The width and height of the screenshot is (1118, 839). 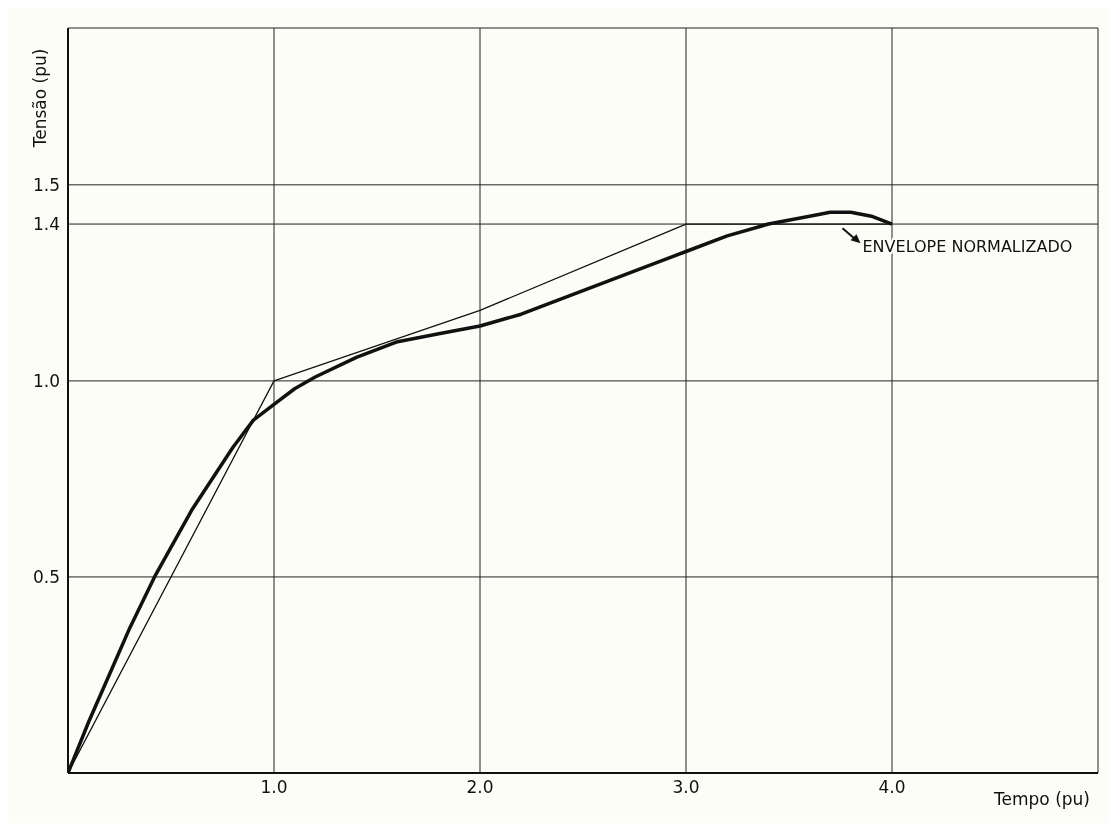 What do you see at coordinates (892, 787) in the screenshot?
I see `x-tick-label: 4.0` at bounding box center [892, 787].